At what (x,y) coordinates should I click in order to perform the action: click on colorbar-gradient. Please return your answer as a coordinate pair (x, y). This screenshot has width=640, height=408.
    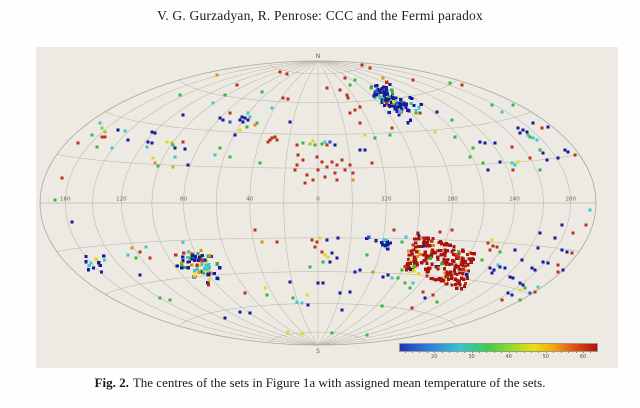
    Looking at the image, I should click on (498, 347).